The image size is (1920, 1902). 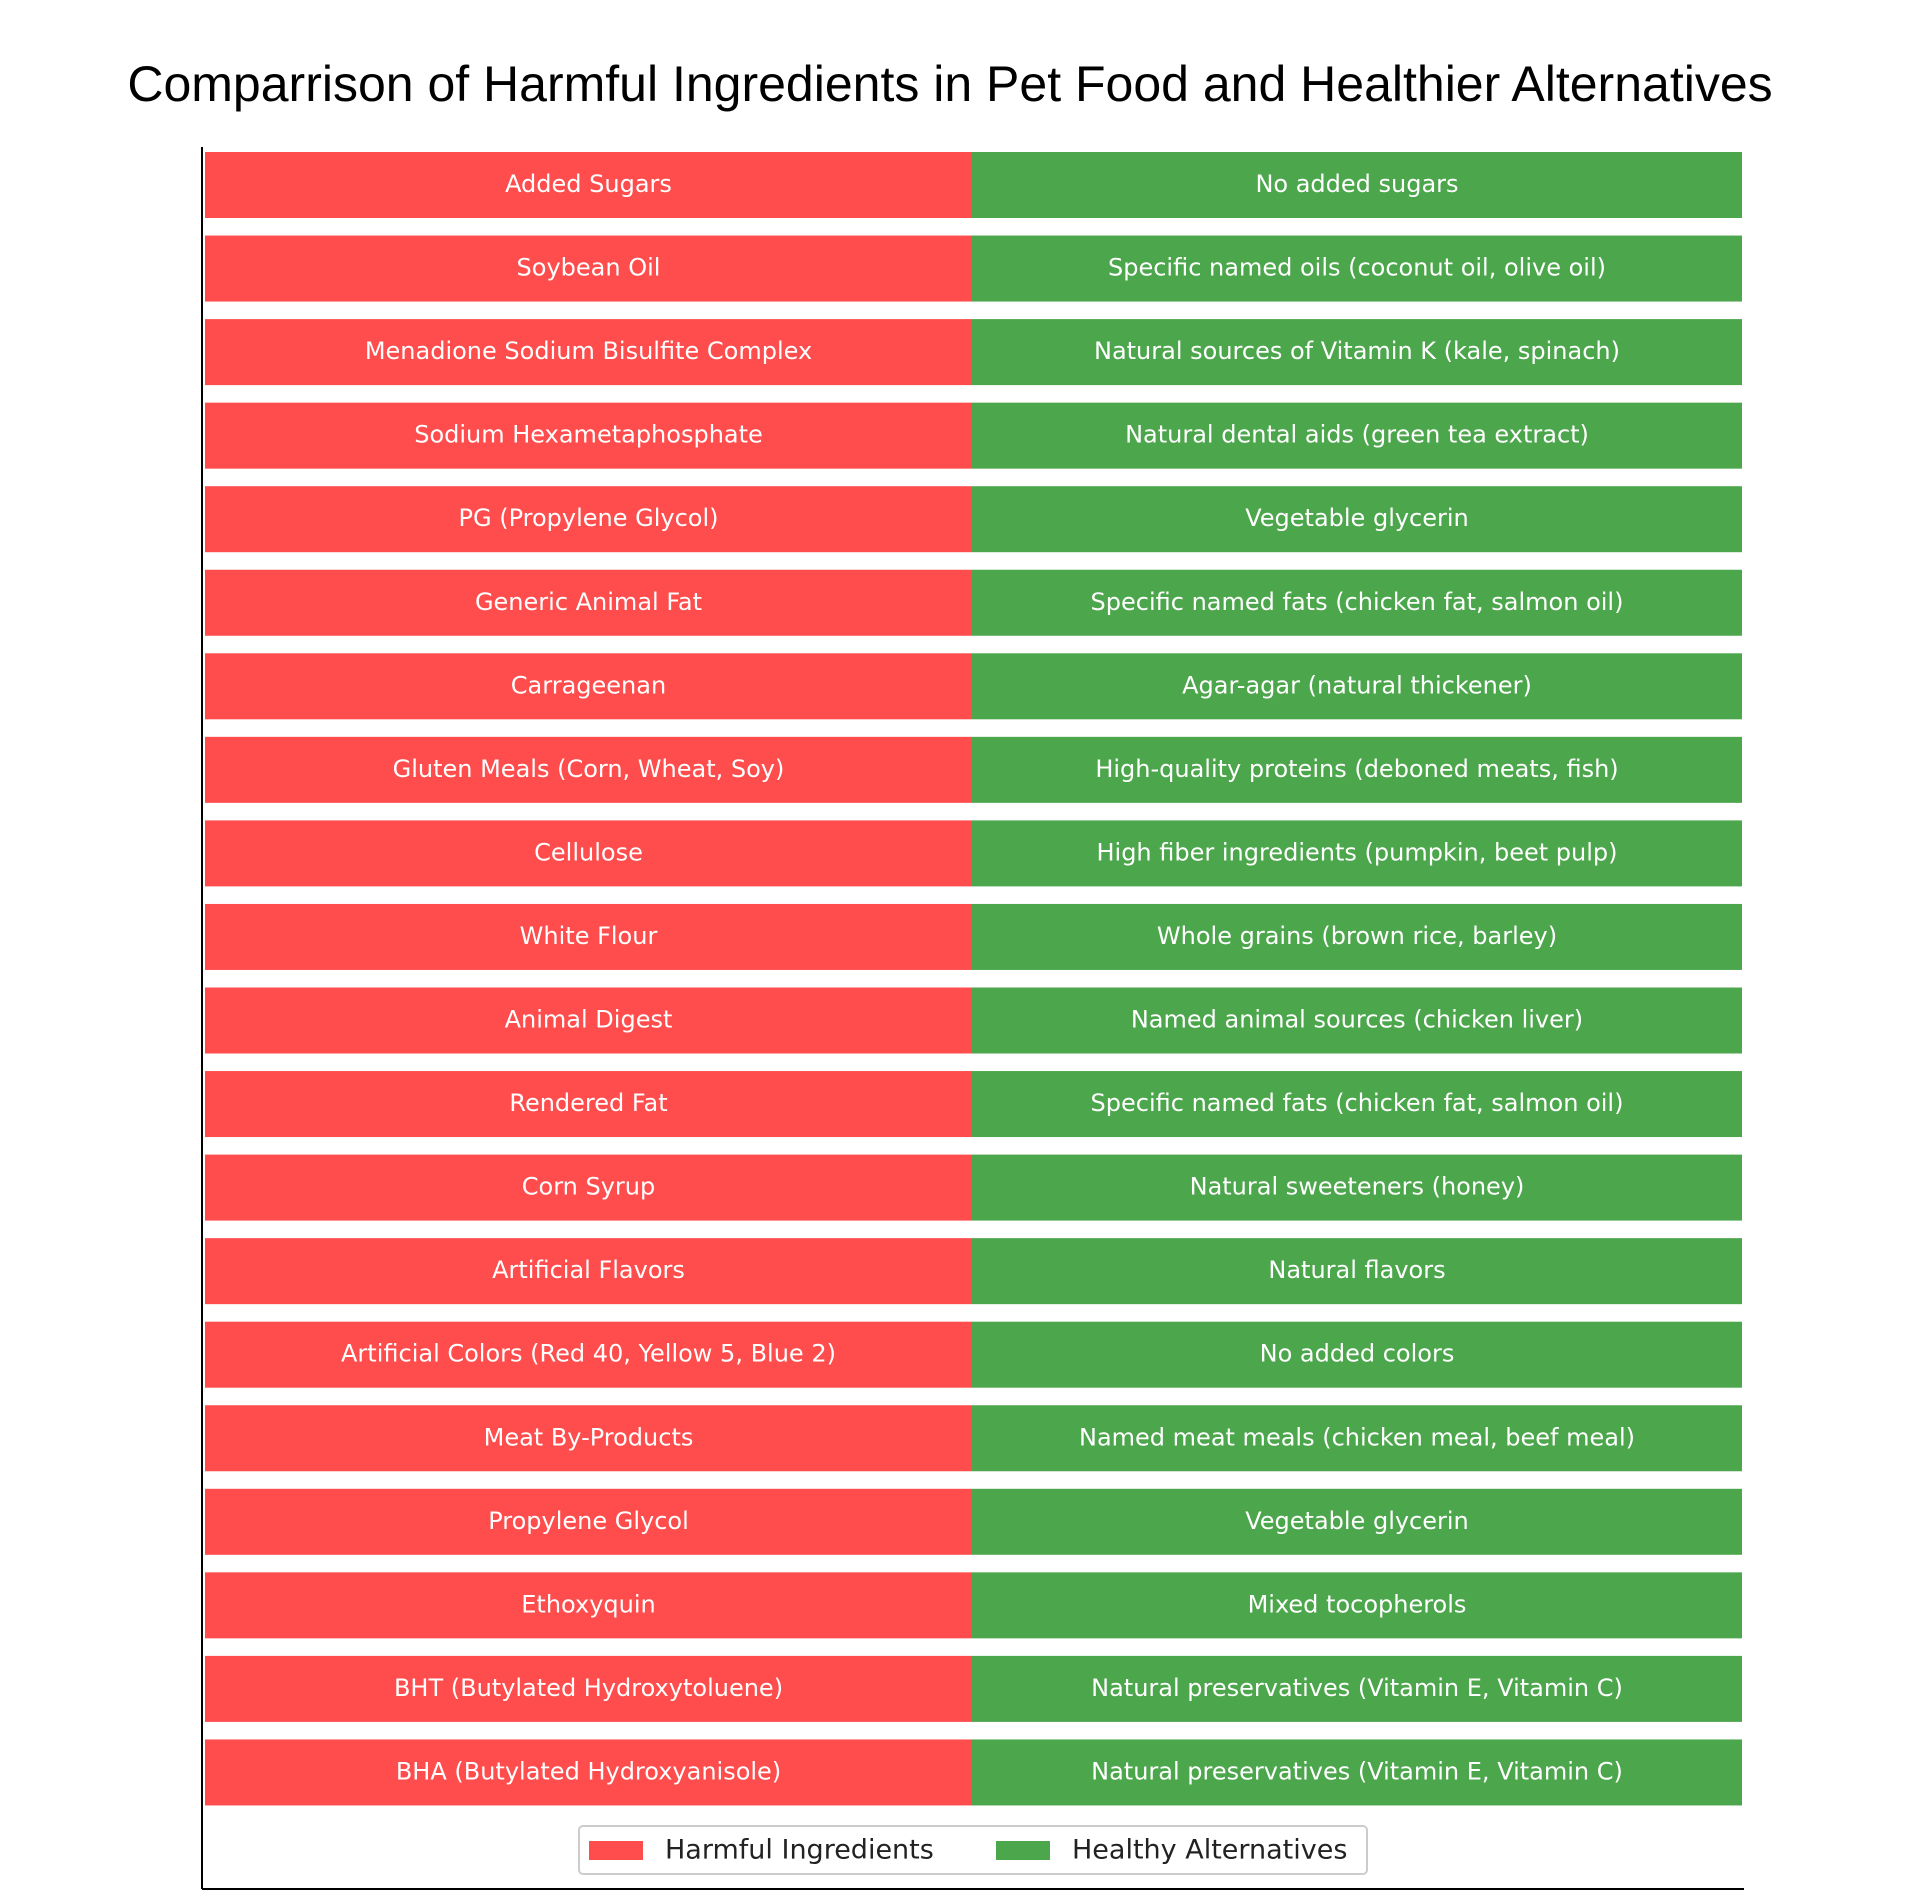 I want to click on harmful-label: White Flour, so click(x=589, y=936).